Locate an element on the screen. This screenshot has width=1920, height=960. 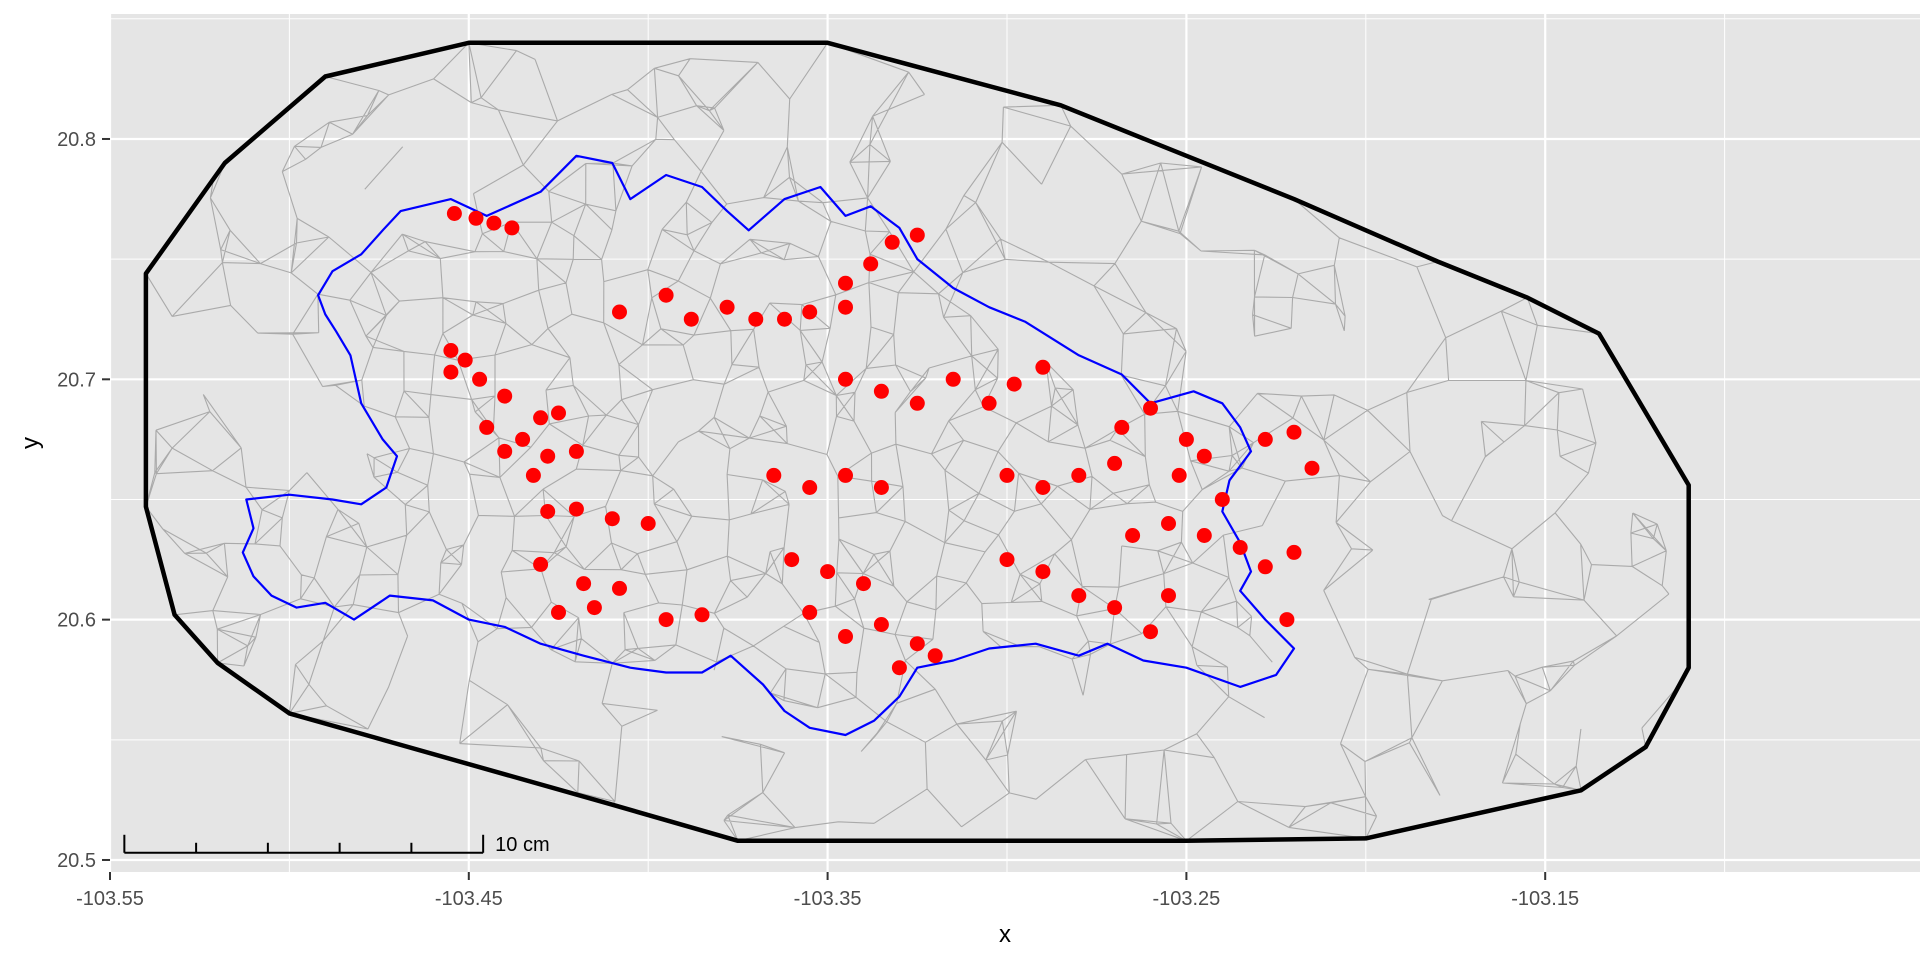
x-axis-ticks: -103.55 -103.45 -103.35 -103.25 -103.15 is located at coordinates (827, 891).